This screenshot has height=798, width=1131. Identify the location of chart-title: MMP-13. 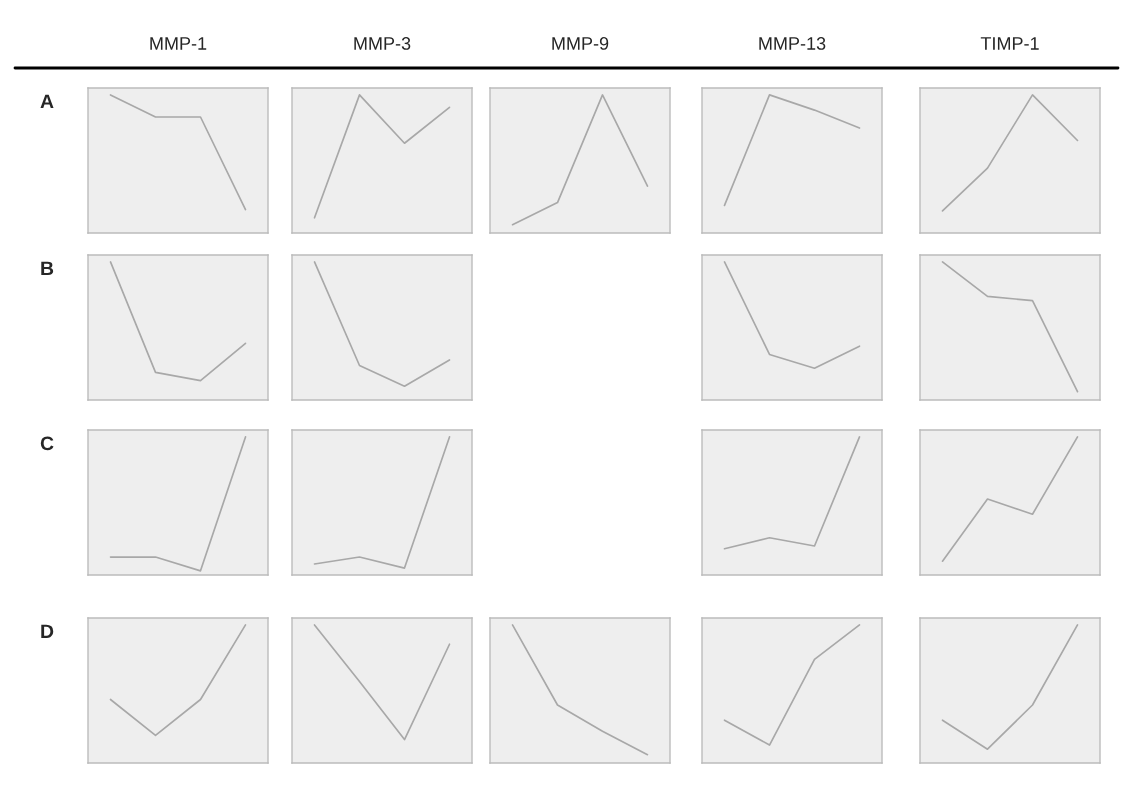
(792, 43).